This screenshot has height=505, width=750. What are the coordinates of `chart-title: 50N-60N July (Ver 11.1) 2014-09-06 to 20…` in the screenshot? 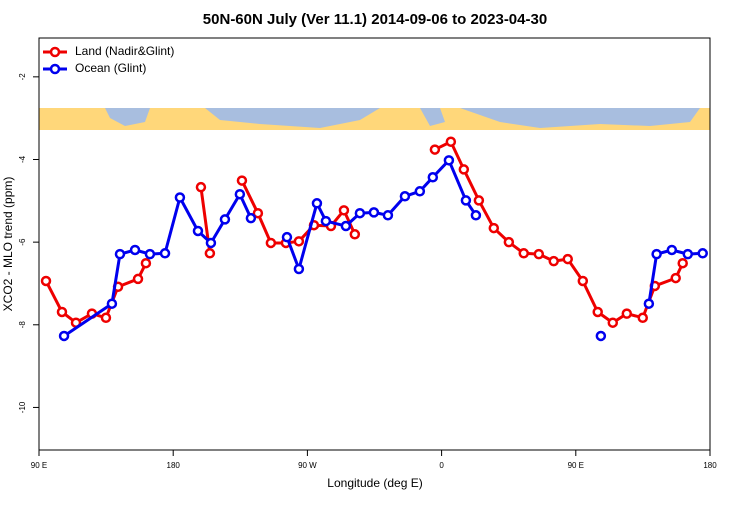 It's located at (375, 19).